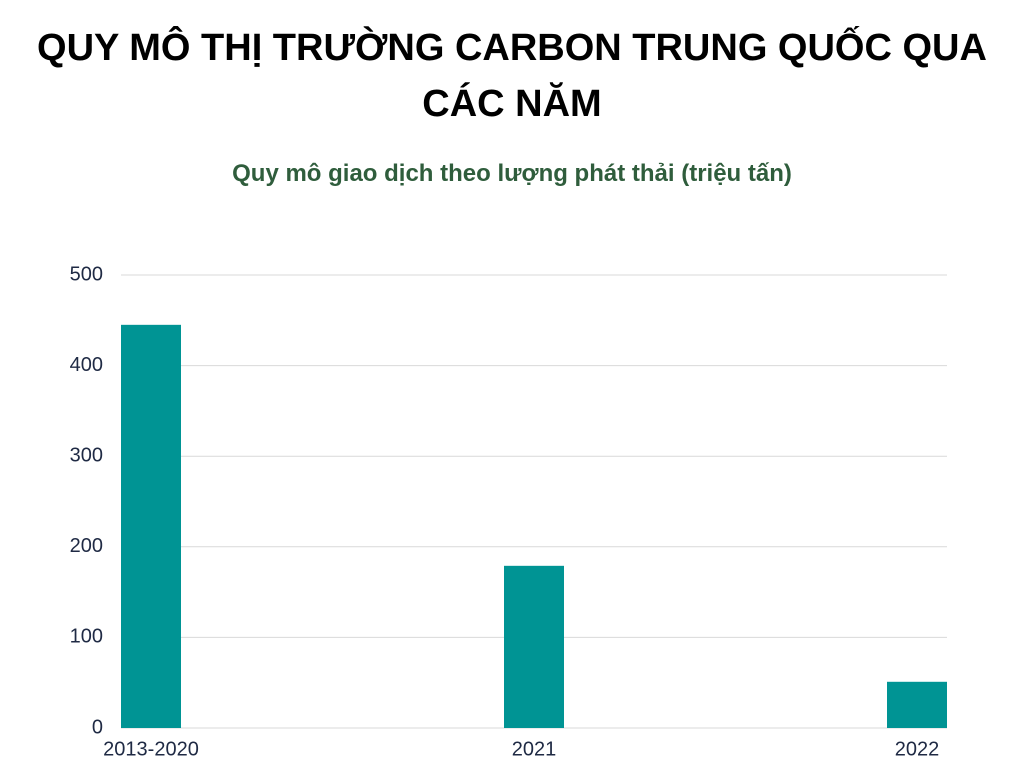  Describe the element at coordinates (86, 365) in the screenshot. I see `y-tick-label: 400` at that location.